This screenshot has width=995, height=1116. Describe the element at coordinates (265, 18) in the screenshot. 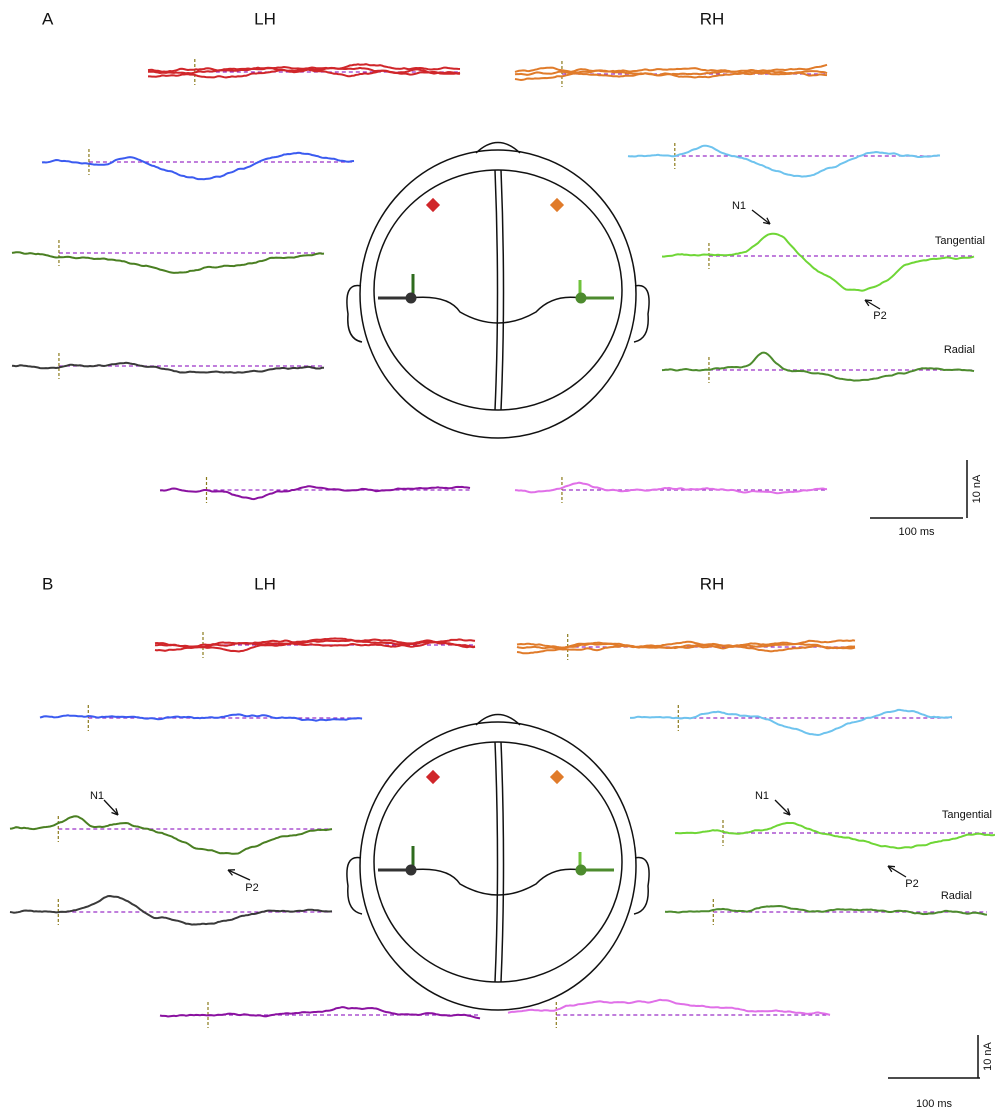

I see `hemisphere-label: LH` at that location.